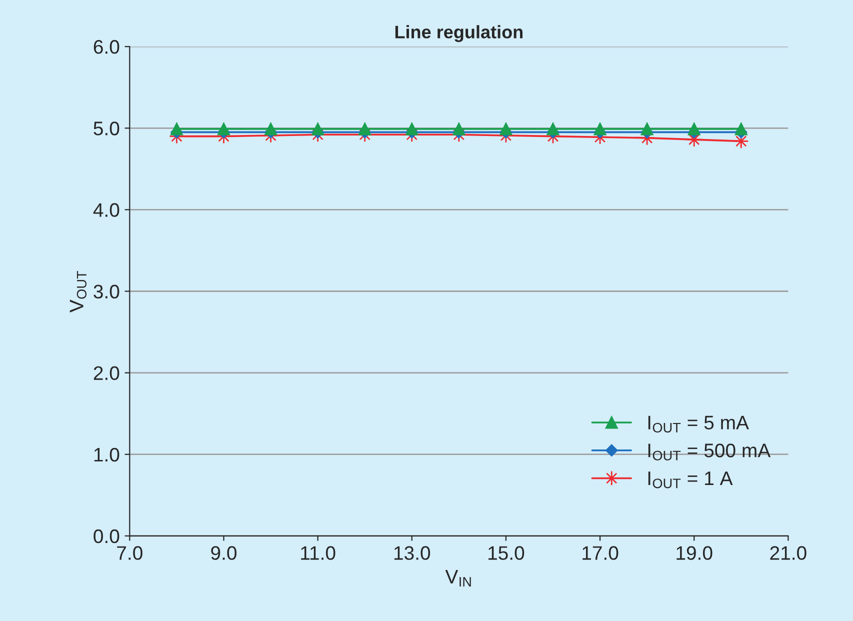 Image resolution: width=853 pixels, height=621 pixels. What do you see at coordinates (78, 291) in the screenshot?
I see `y-axis-title: V$_{OUT}$` at bounding box center [78, 291].